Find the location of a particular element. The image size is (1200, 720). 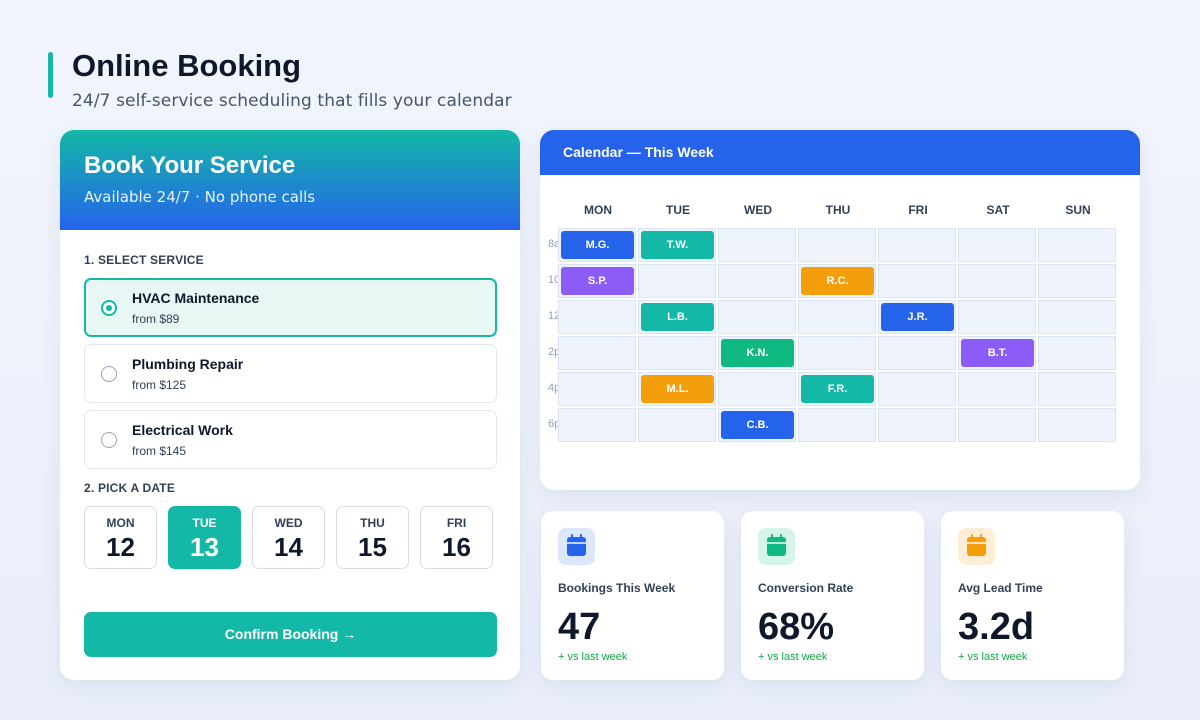

booking-title: Book Your Service is located at coordinates (190, 165).